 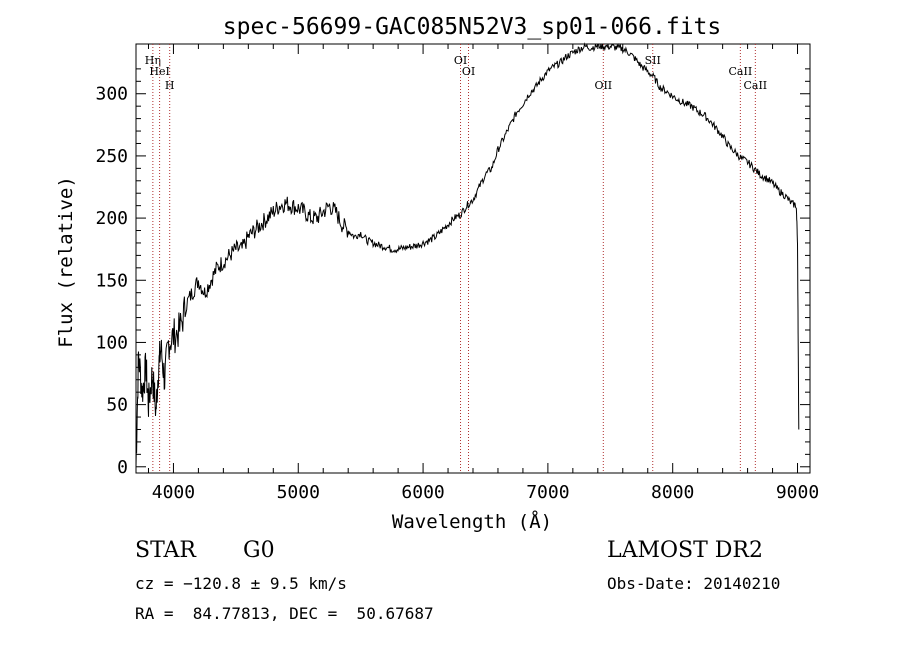 What do you see at coordinates (111, 342) in the screenshot?
I see `y-tick-label: 100` at bounding box center [111, 342].